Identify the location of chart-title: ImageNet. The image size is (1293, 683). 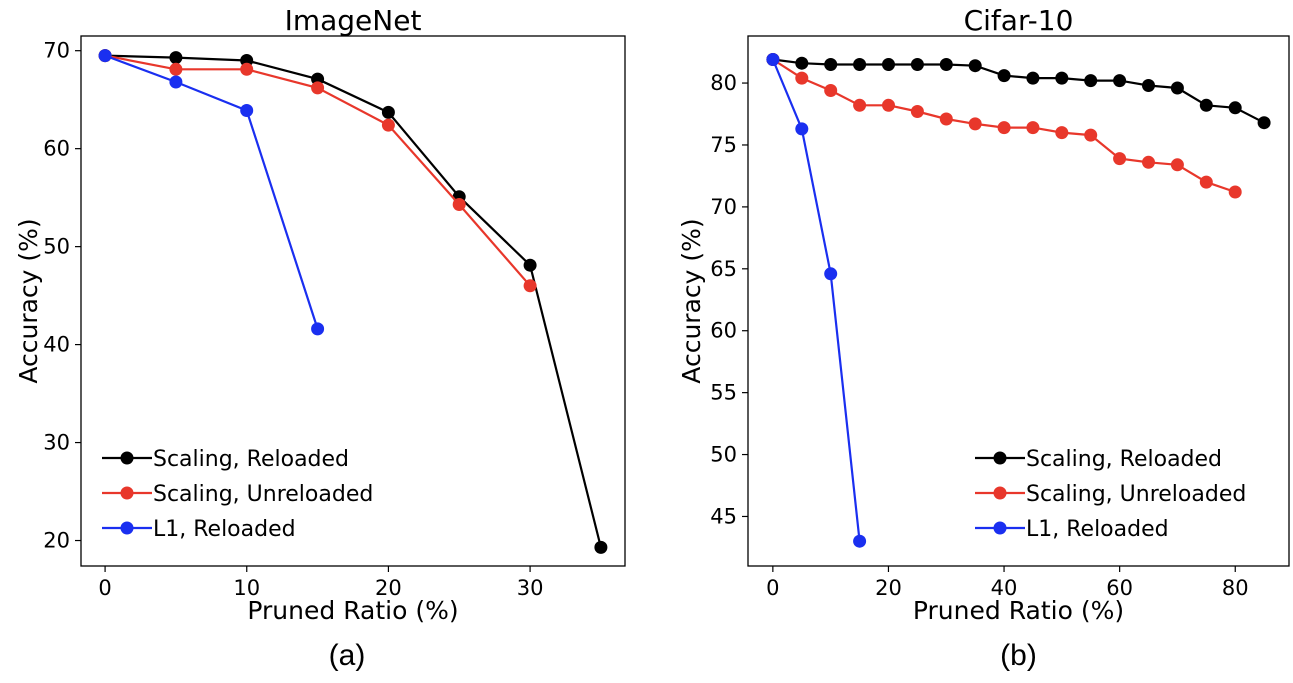
(353, 20).